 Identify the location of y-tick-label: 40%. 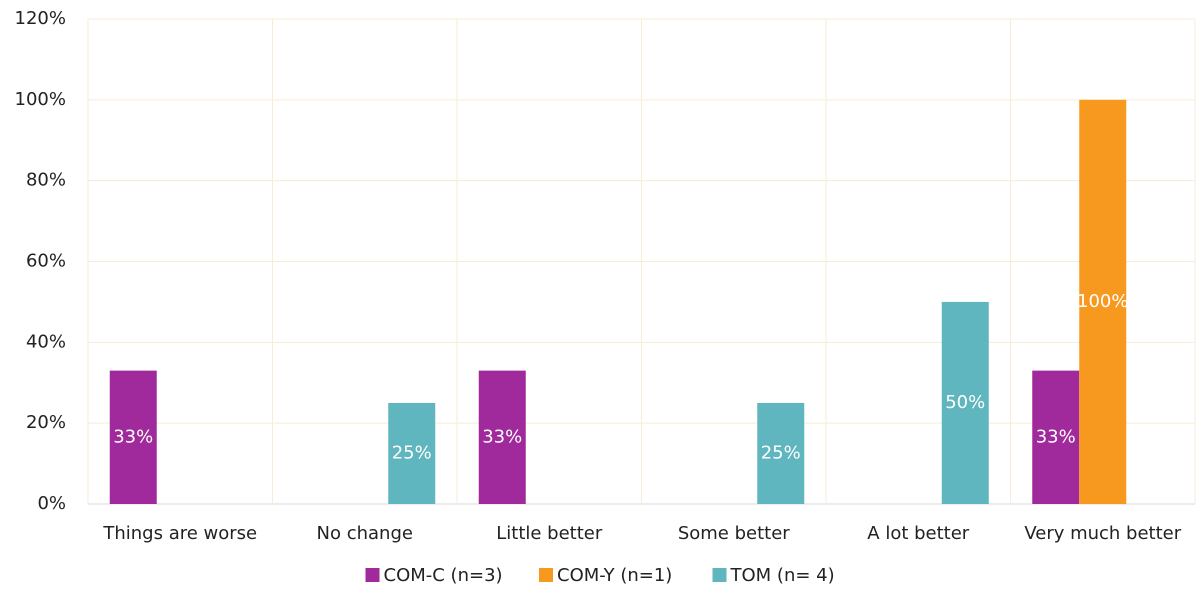
(46, 341).